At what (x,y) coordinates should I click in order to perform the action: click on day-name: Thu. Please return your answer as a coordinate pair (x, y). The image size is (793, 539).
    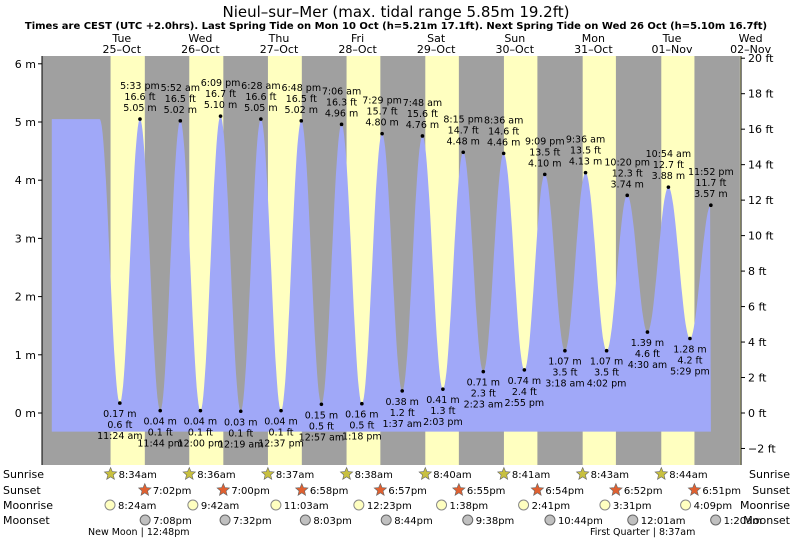
    Looking at the image, I should click on (279, 38).